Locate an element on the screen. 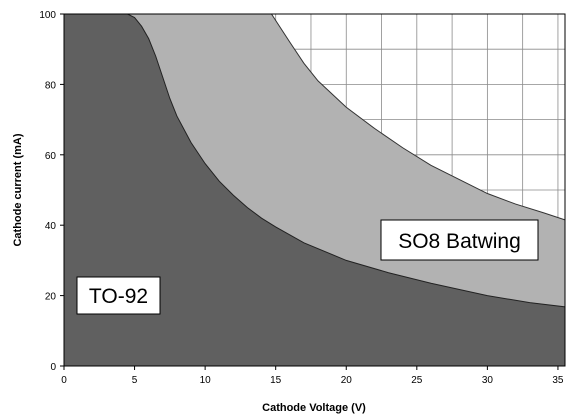 The height and width of the screenshot is (417, 566). annotation-label-to92: TO-92 is located at coordinates (118, 296).